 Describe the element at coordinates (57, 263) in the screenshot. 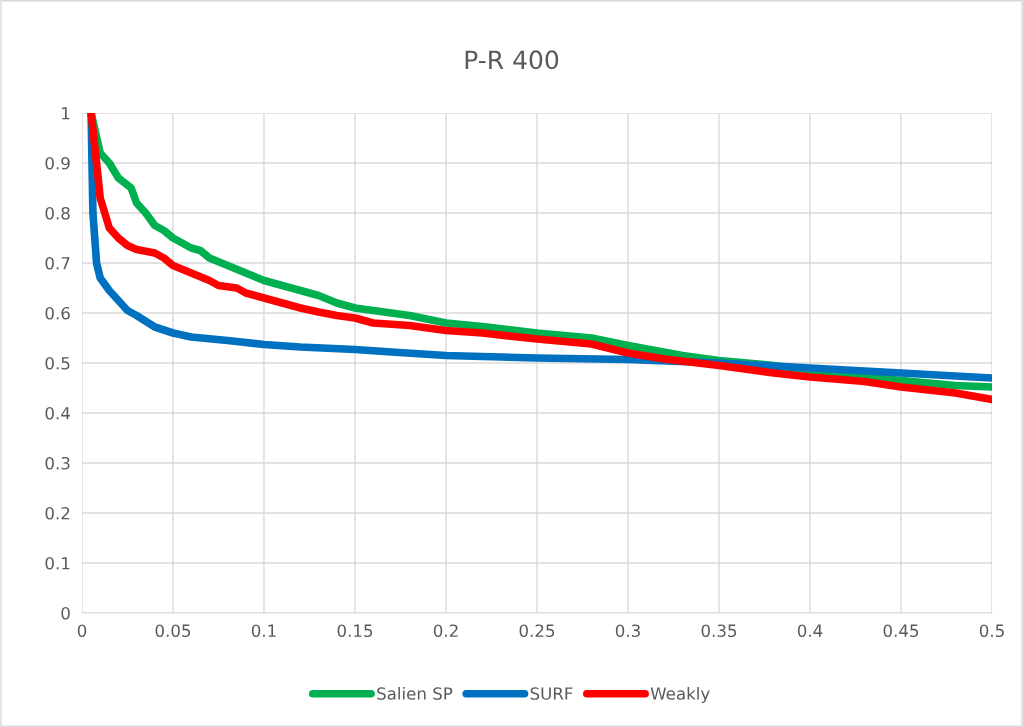

I see `y-tick-label: 0.7` at that location.